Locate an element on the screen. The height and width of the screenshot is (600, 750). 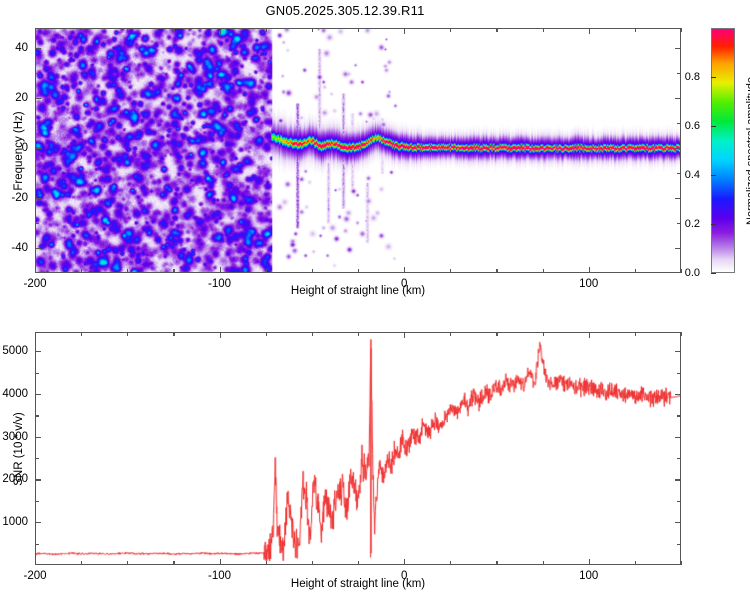
y-tick-label: -20 is located at coordinates (19, 198).